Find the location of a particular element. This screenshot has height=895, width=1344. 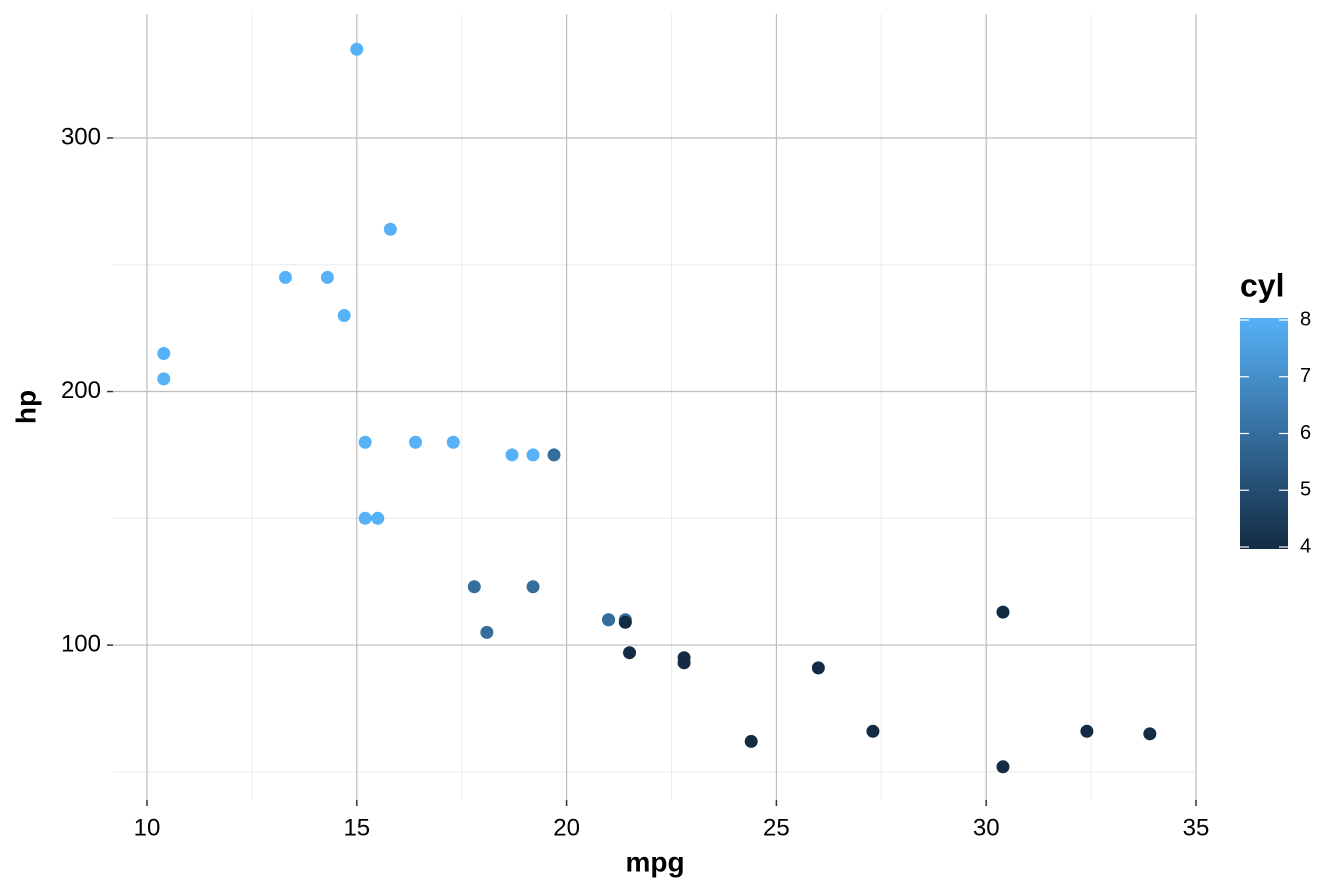

x-tick-label: 15 is located at coordinates (356, 827).